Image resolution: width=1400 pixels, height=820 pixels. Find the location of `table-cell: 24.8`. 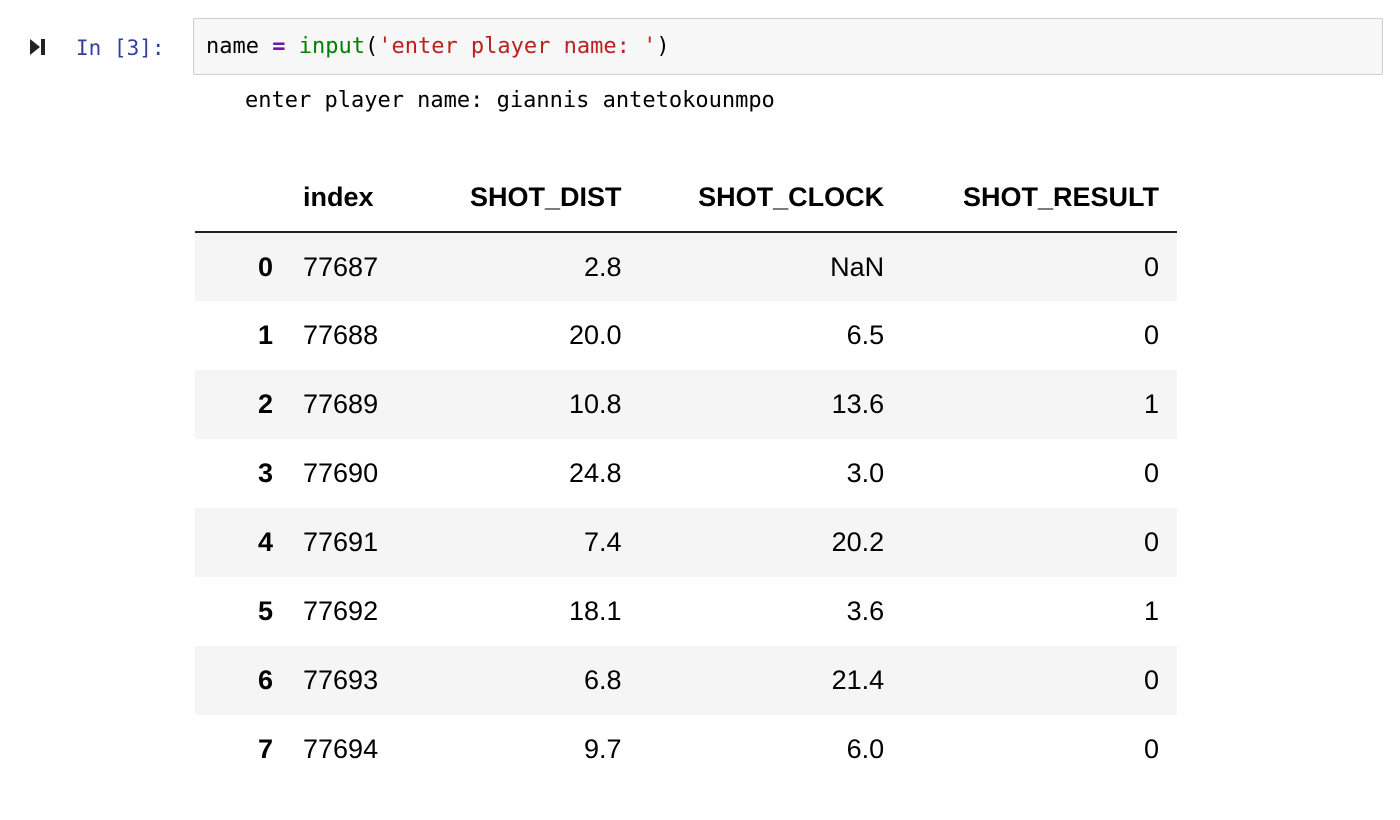

table-cell: 24.8 is located at coordinates (595, 473).